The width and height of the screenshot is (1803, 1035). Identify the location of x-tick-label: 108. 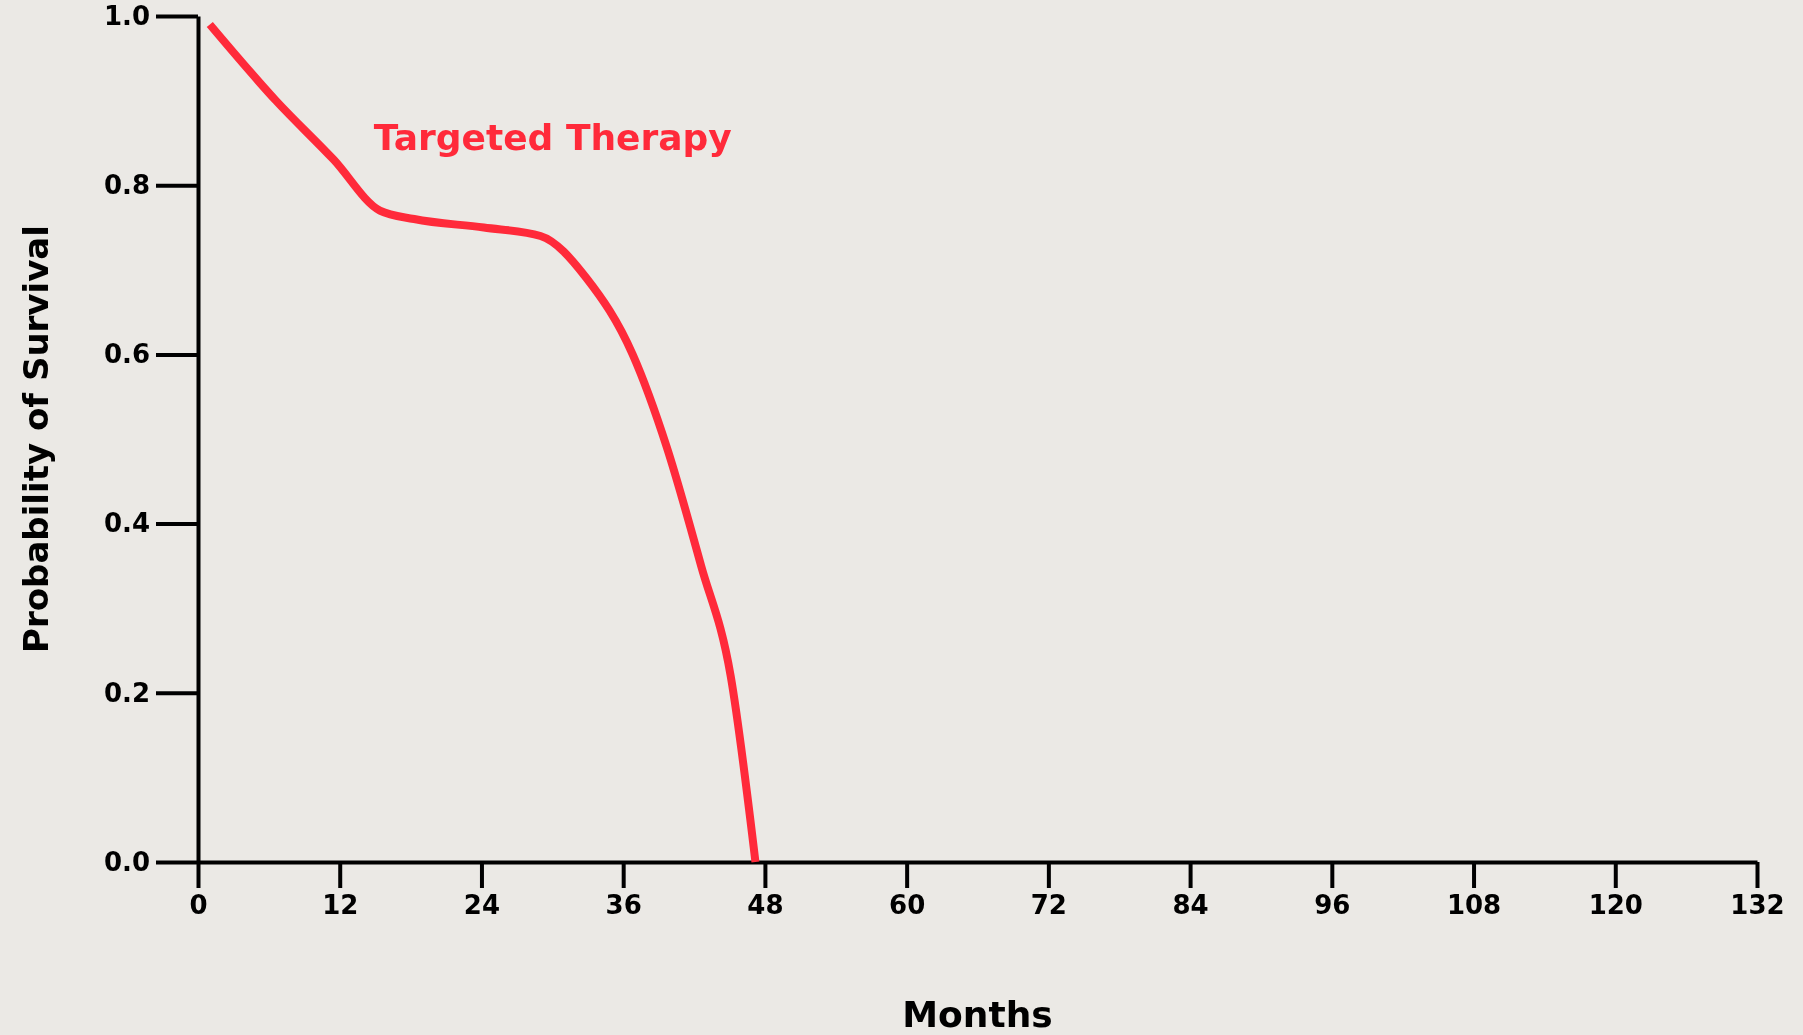
(1474, 905).